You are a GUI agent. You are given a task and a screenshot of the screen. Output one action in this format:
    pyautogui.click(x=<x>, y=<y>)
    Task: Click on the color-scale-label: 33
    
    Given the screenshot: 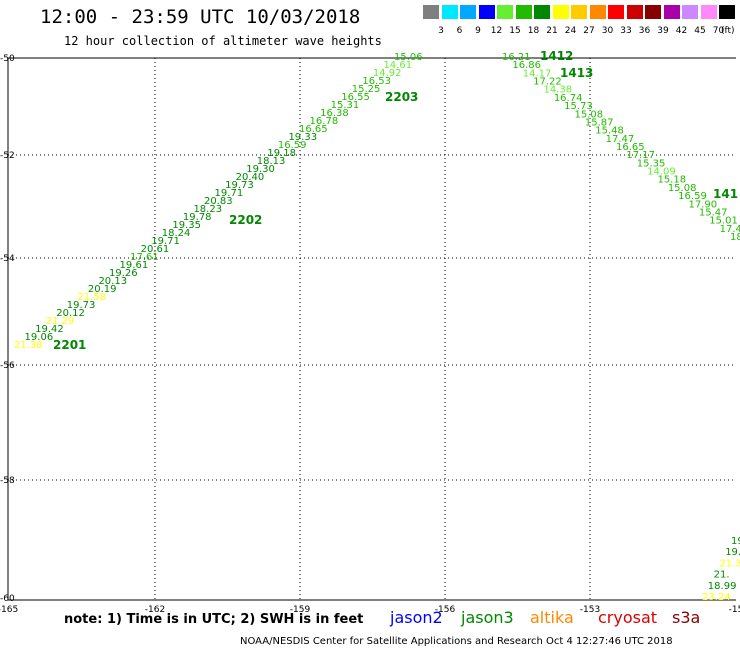 What is the action you would take?
    pyautogui.click(x=626, y=31)
    